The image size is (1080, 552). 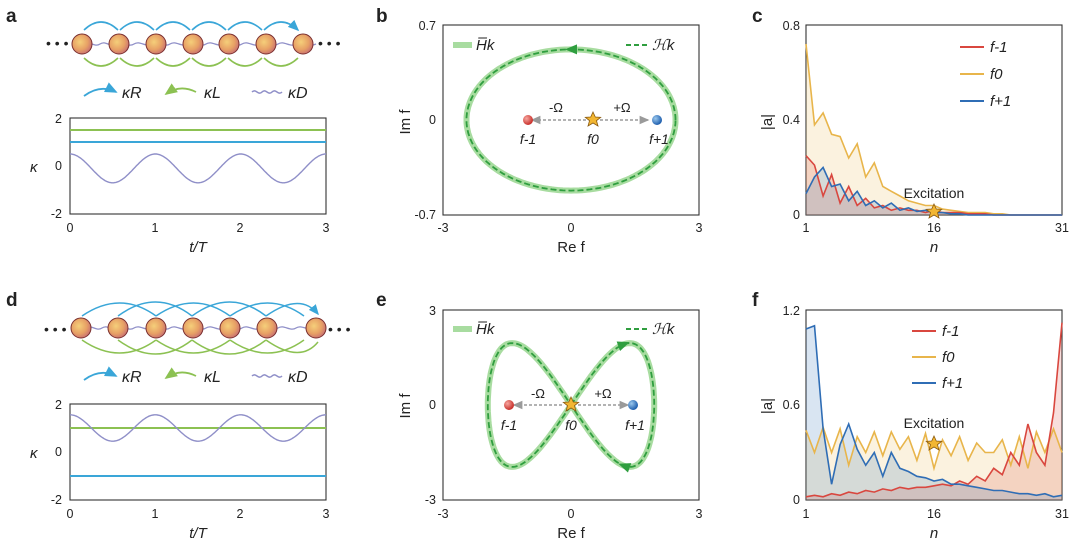 What do you see at coordinates (767, 122) in the screenshot?
I see `ylabel-c: |a|` at bounding box center [767, 122].